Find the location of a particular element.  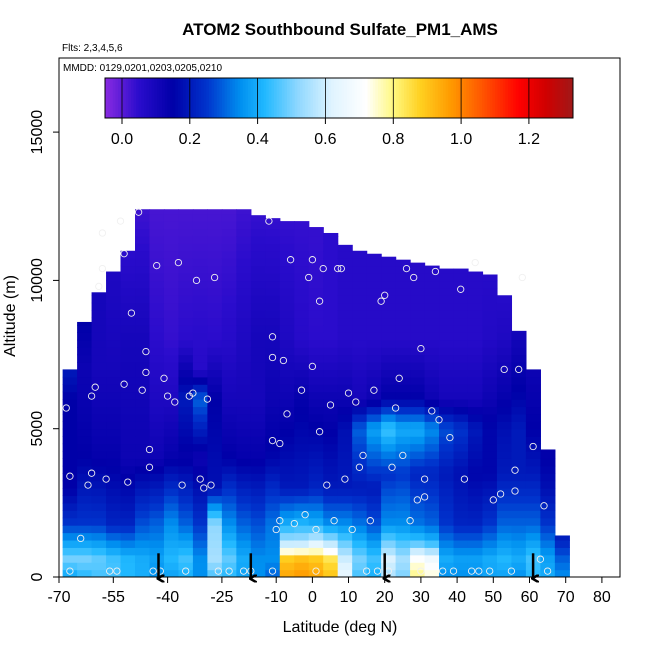

heatmap-column is located at coordinates (475, 424).